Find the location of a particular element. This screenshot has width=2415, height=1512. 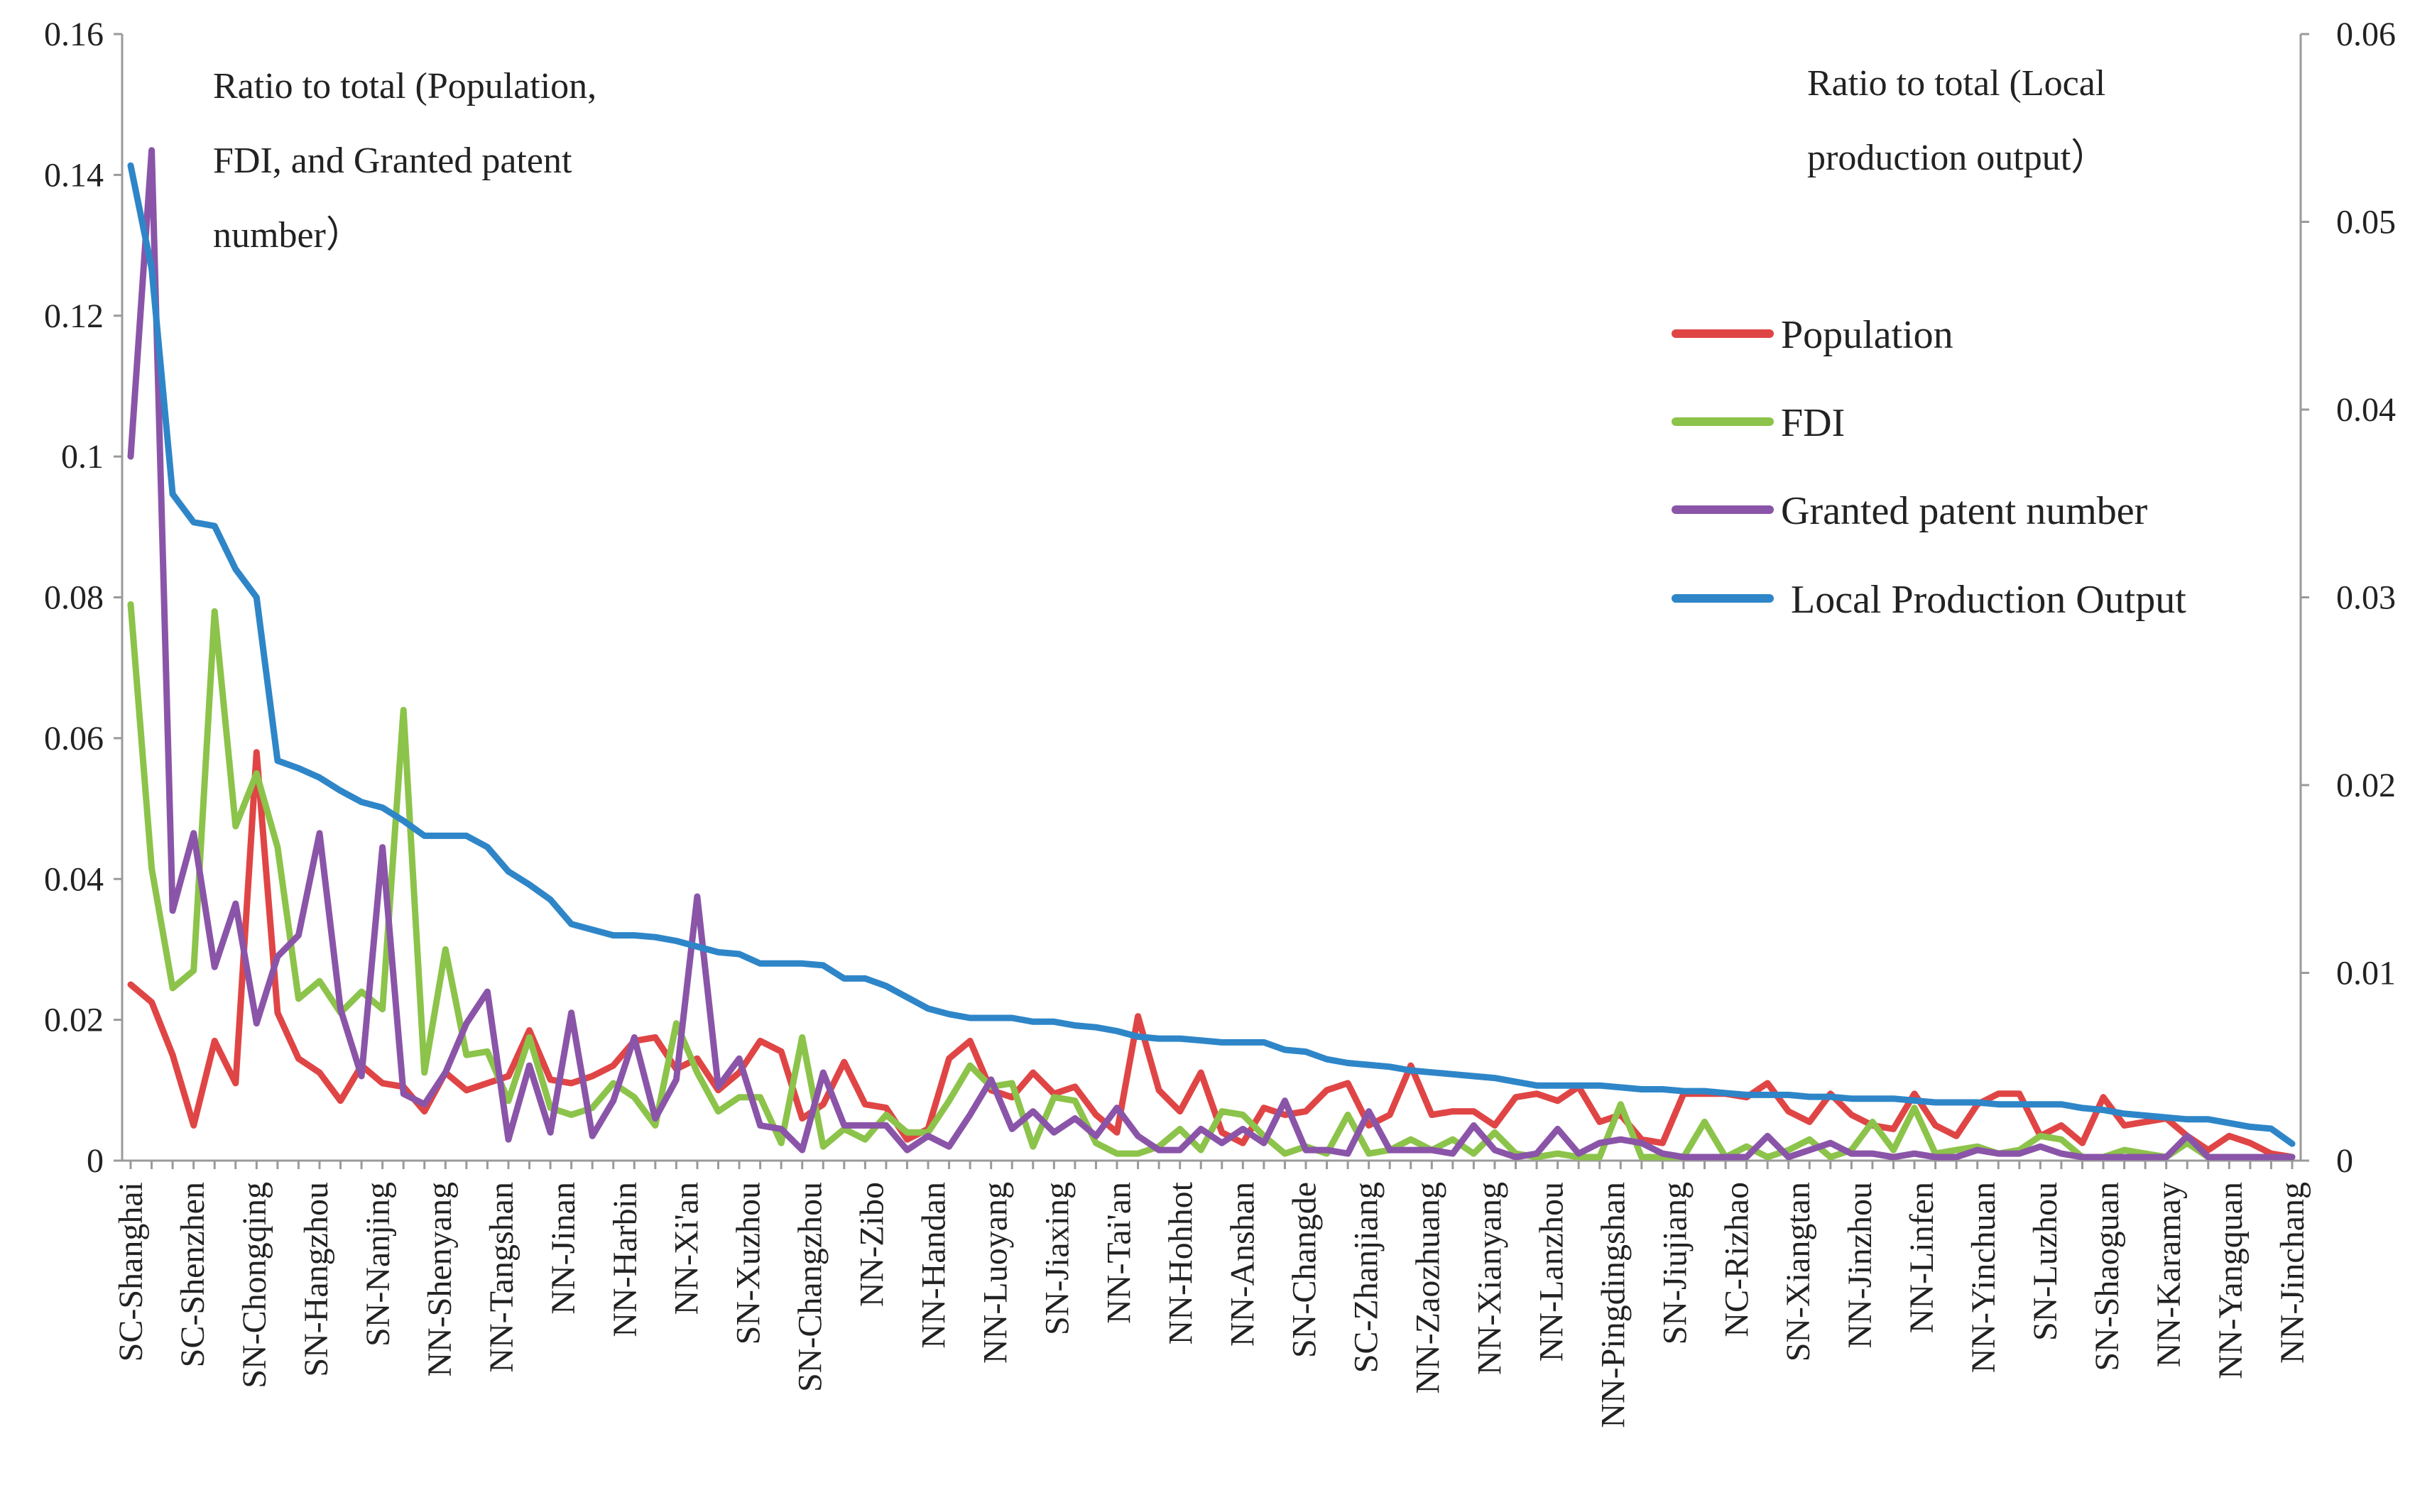

left-axis-note-line-1: Ratio to total (Population, is located at coordinates (405, 86).